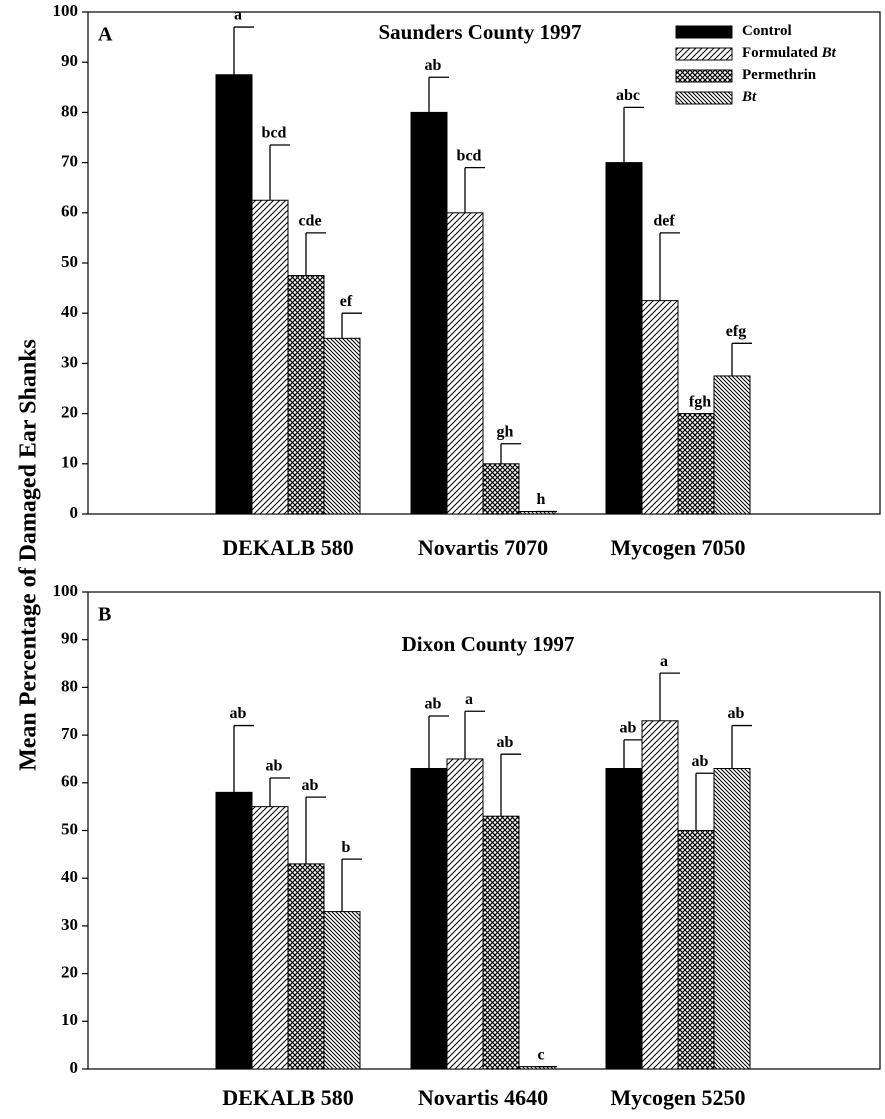 This screenshot has width=885, height=1119. Describe the element at coordinates (69, 110) in the screenshot. I see `y-tick-label: 80` at that location.